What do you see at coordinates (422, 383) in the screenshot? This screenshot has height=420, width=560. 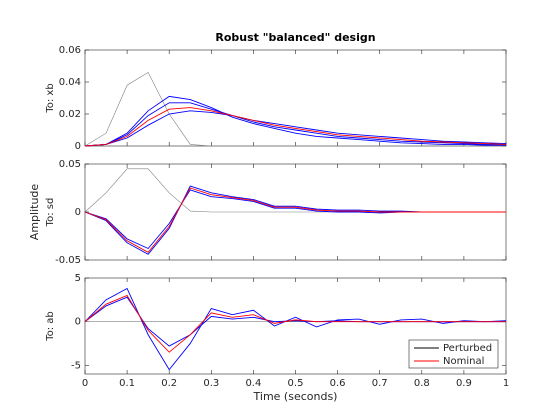 I see `x-tick-label: 0.8` at bounding box center [422, 383].